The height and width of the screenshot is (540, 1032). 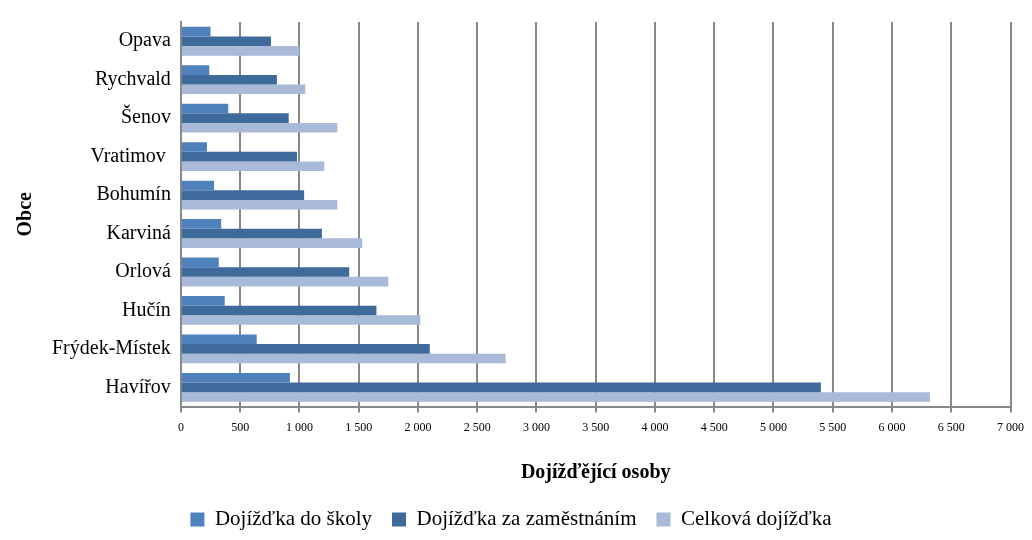 I want to click on legend-label: Dojížďka do školy, so click(x=293, y=518).